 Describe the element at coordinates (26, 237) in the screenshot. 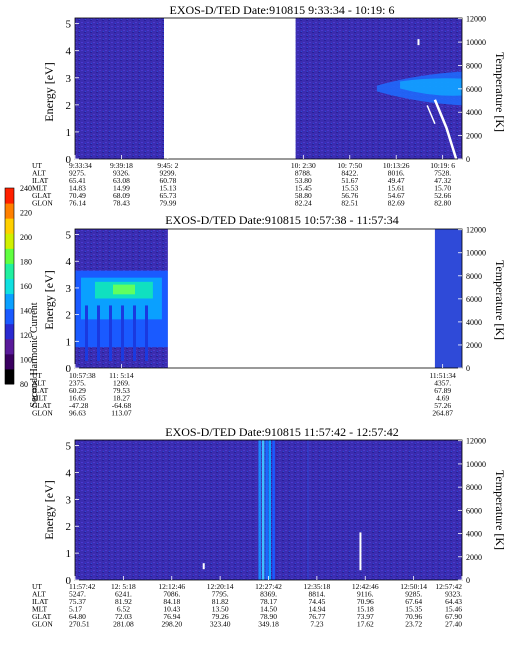

I see `colorbar-tick-label: 200` at that location.